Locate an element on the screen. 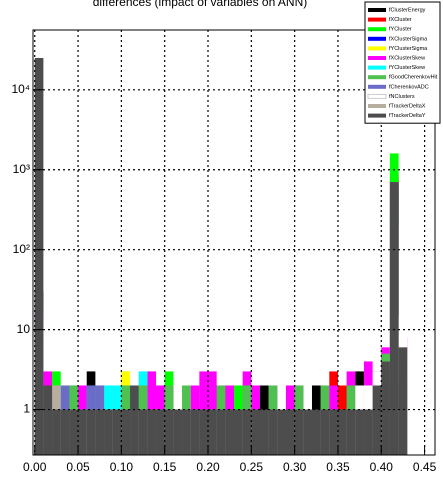 The width and height of the screenshot is (443, 478). y-tick-label: 10² is located at coordinates (21, 249).